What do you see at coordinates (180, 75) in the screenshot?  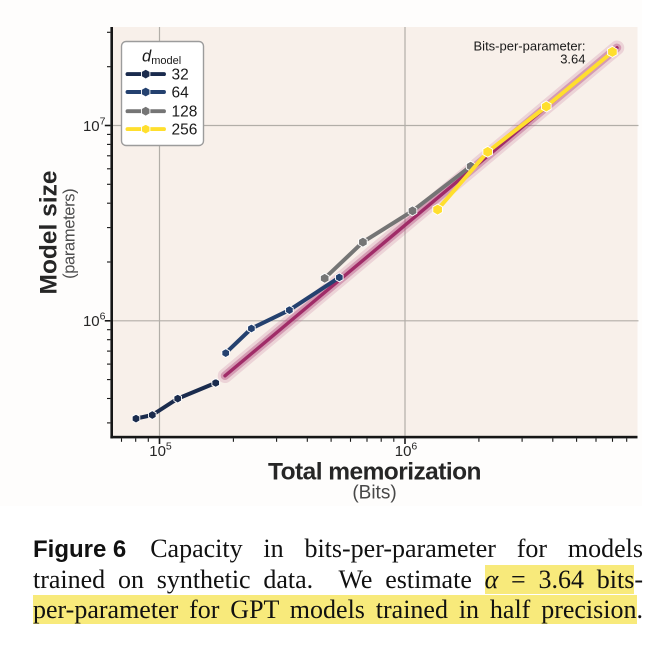 I see `svg-text: 32` at bounding box center [180, 75].